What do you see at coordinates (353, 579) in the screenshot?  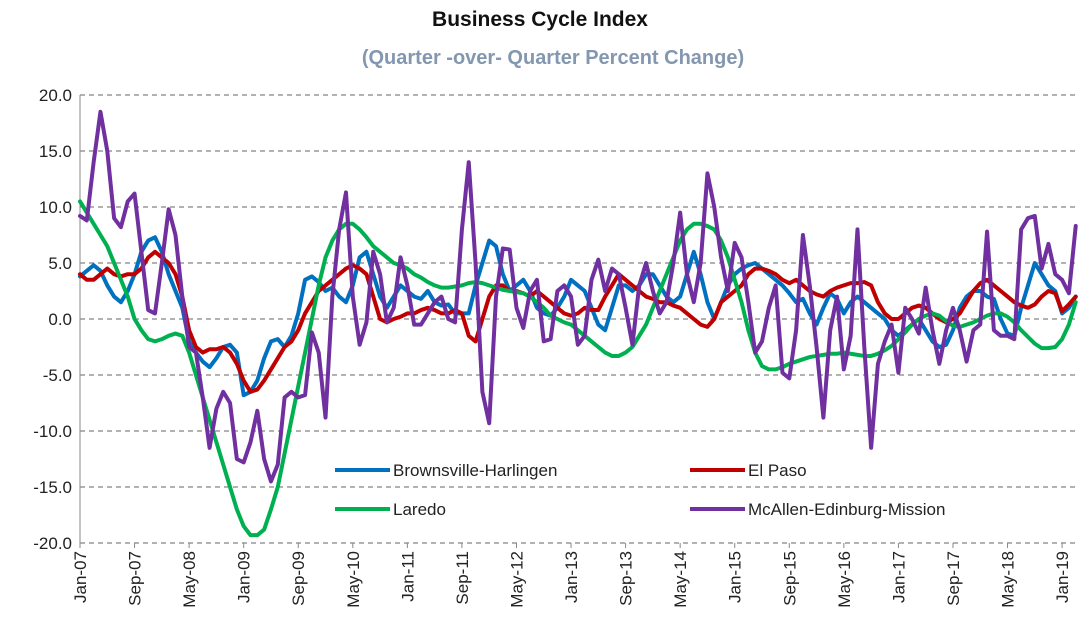 I see `x-tick-label: May-10` at bounding box center [353, 579].